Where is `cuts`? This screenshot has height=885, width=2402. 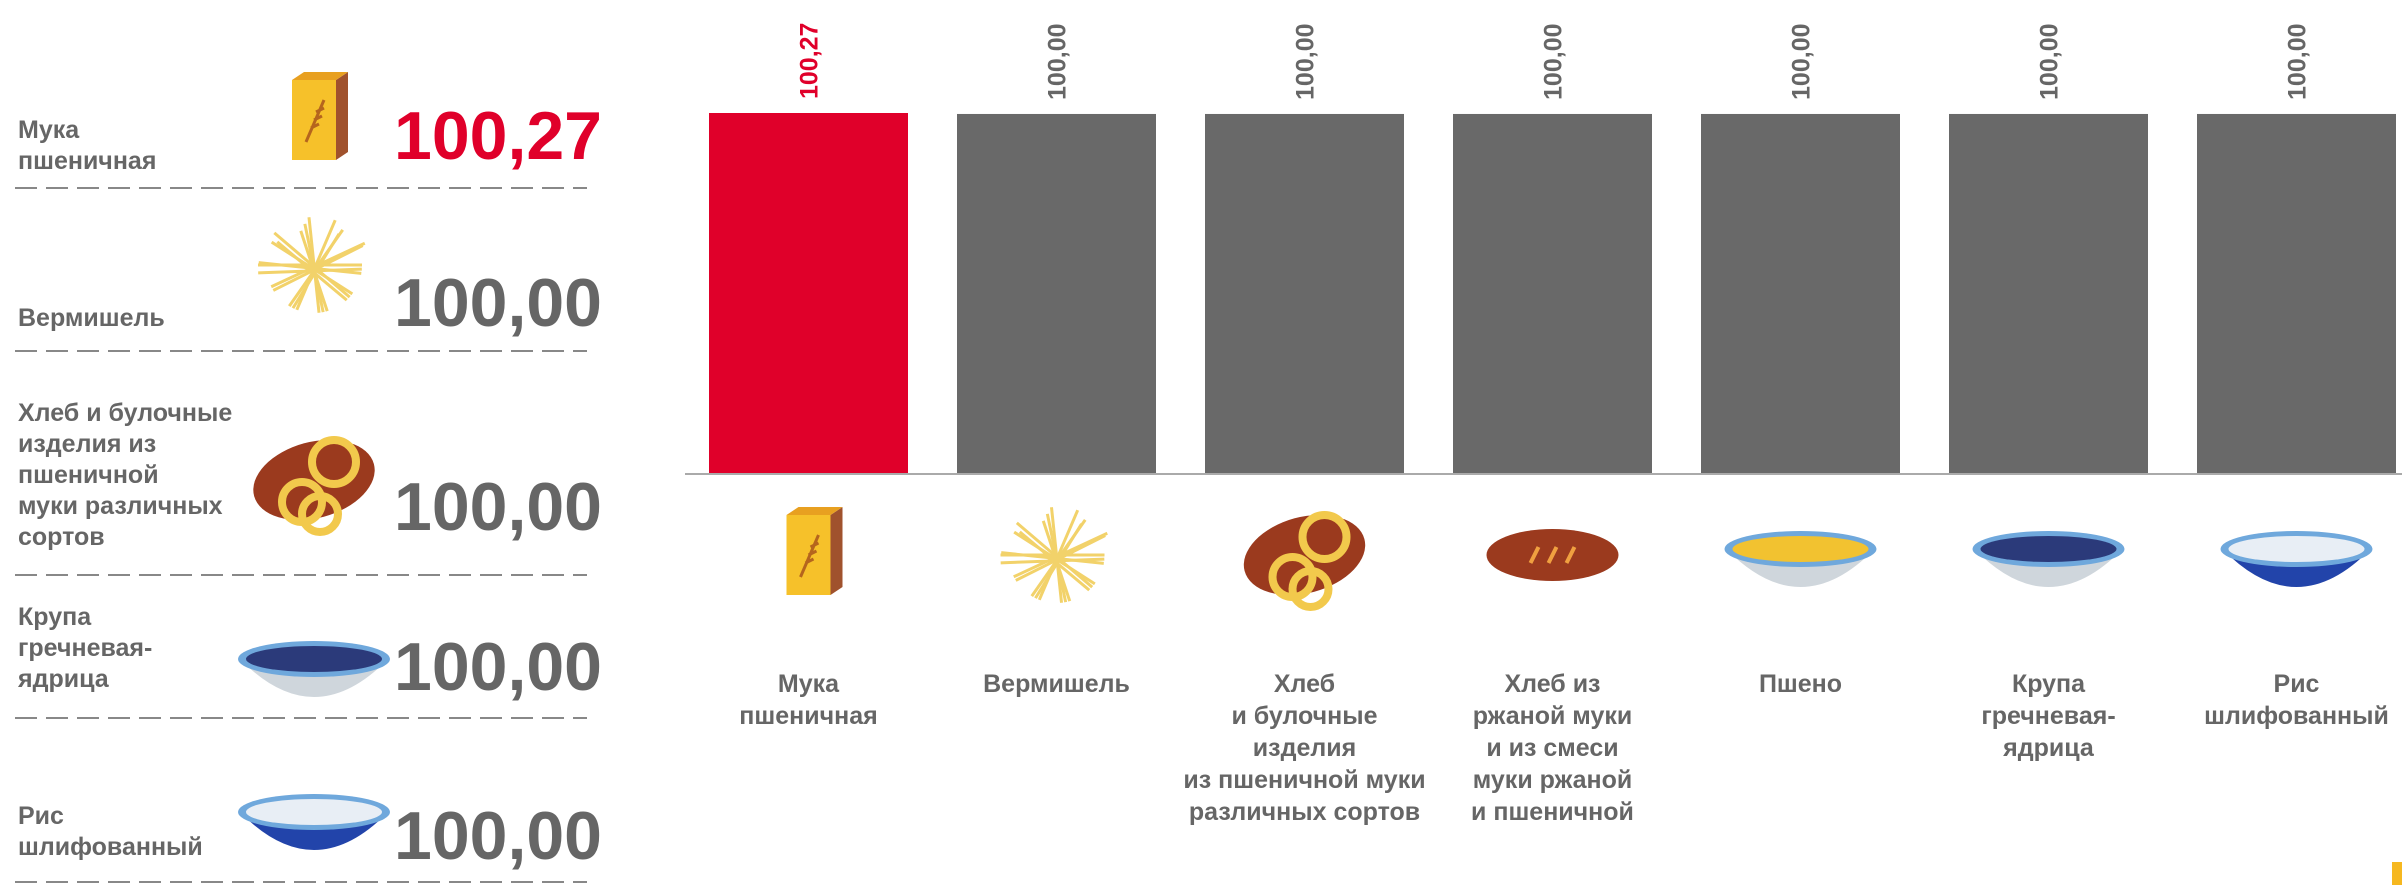 cuts is located at coordinates (1552, 555).